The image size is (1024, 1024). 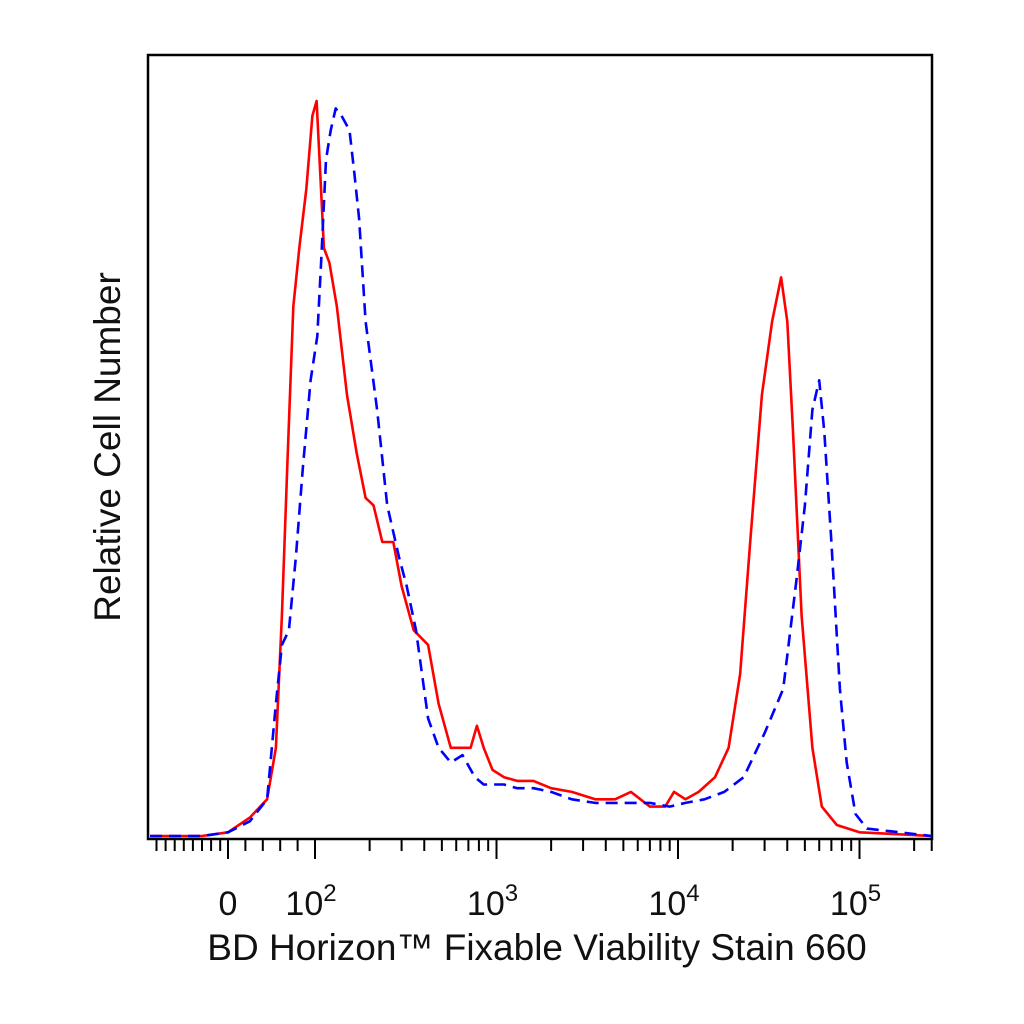 What do you see at coordinates (107, 447) in the screenshot?
I see `y-axis-label: Relative Cell Number` at bounding box center [107, 447].